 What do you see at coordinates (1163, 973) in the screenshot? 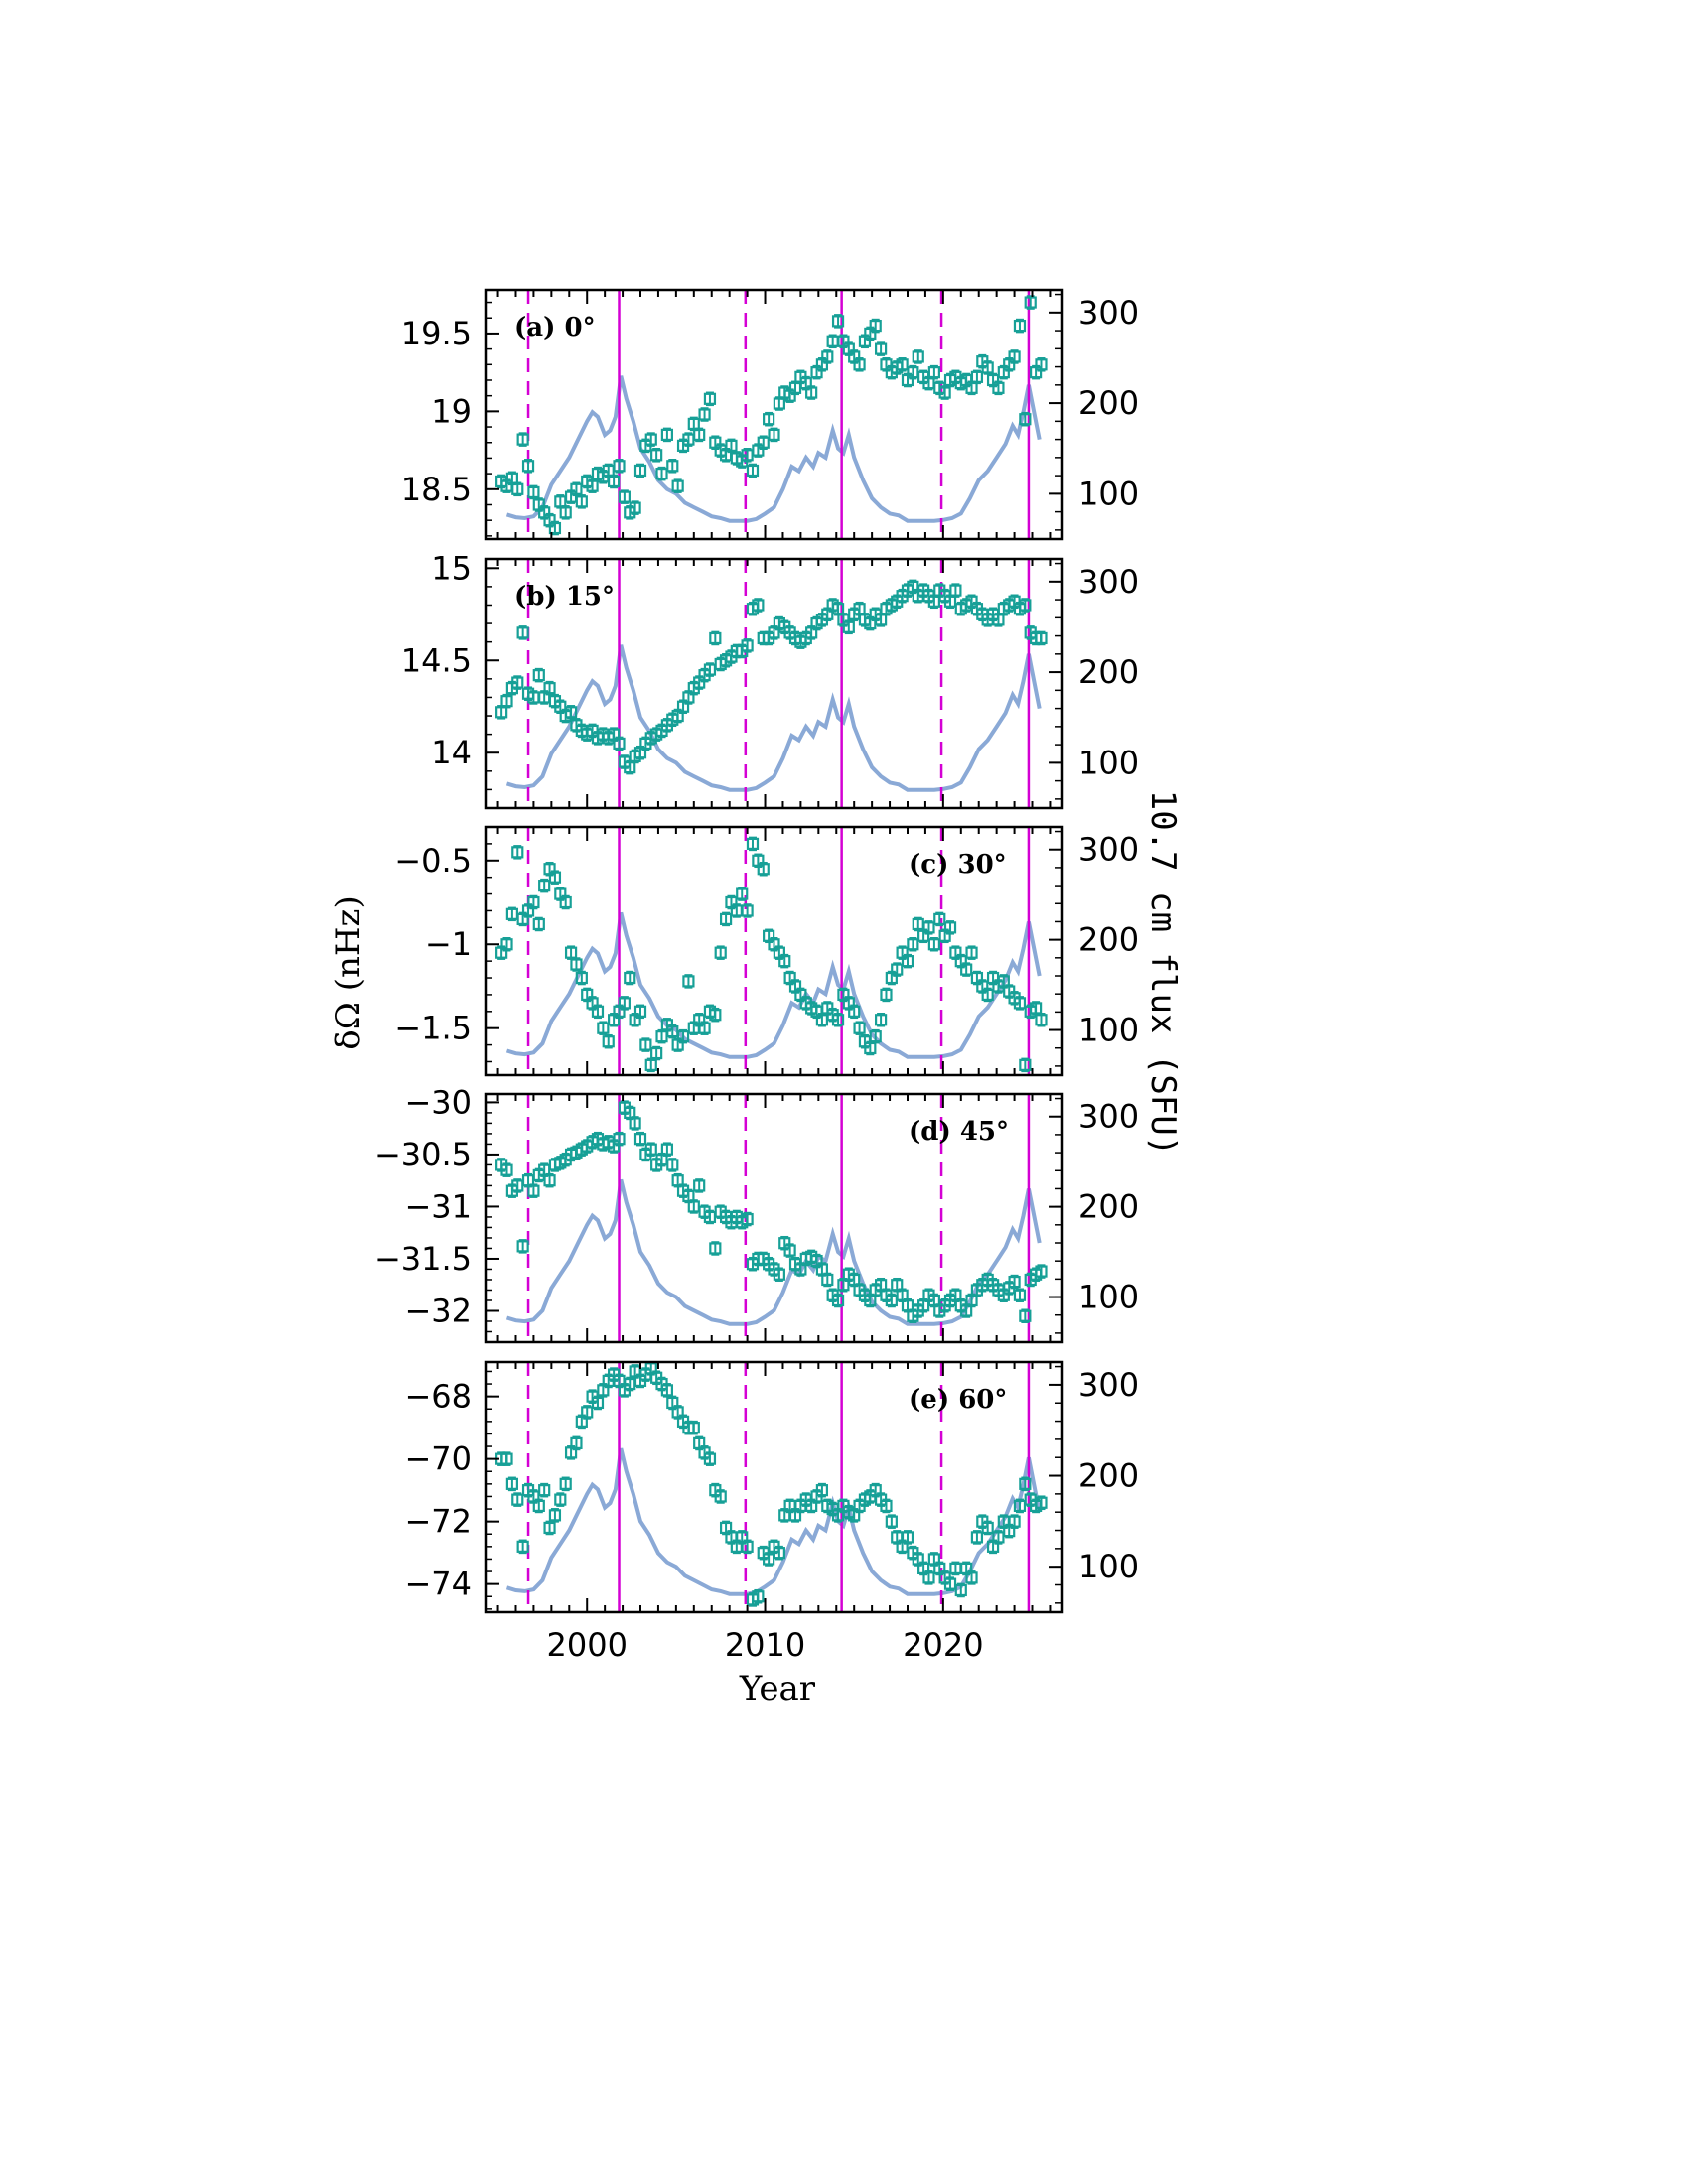
I see `right-y-axis-title: 10.7 cm flux (SFU)` at bounding box center [1163, 973].